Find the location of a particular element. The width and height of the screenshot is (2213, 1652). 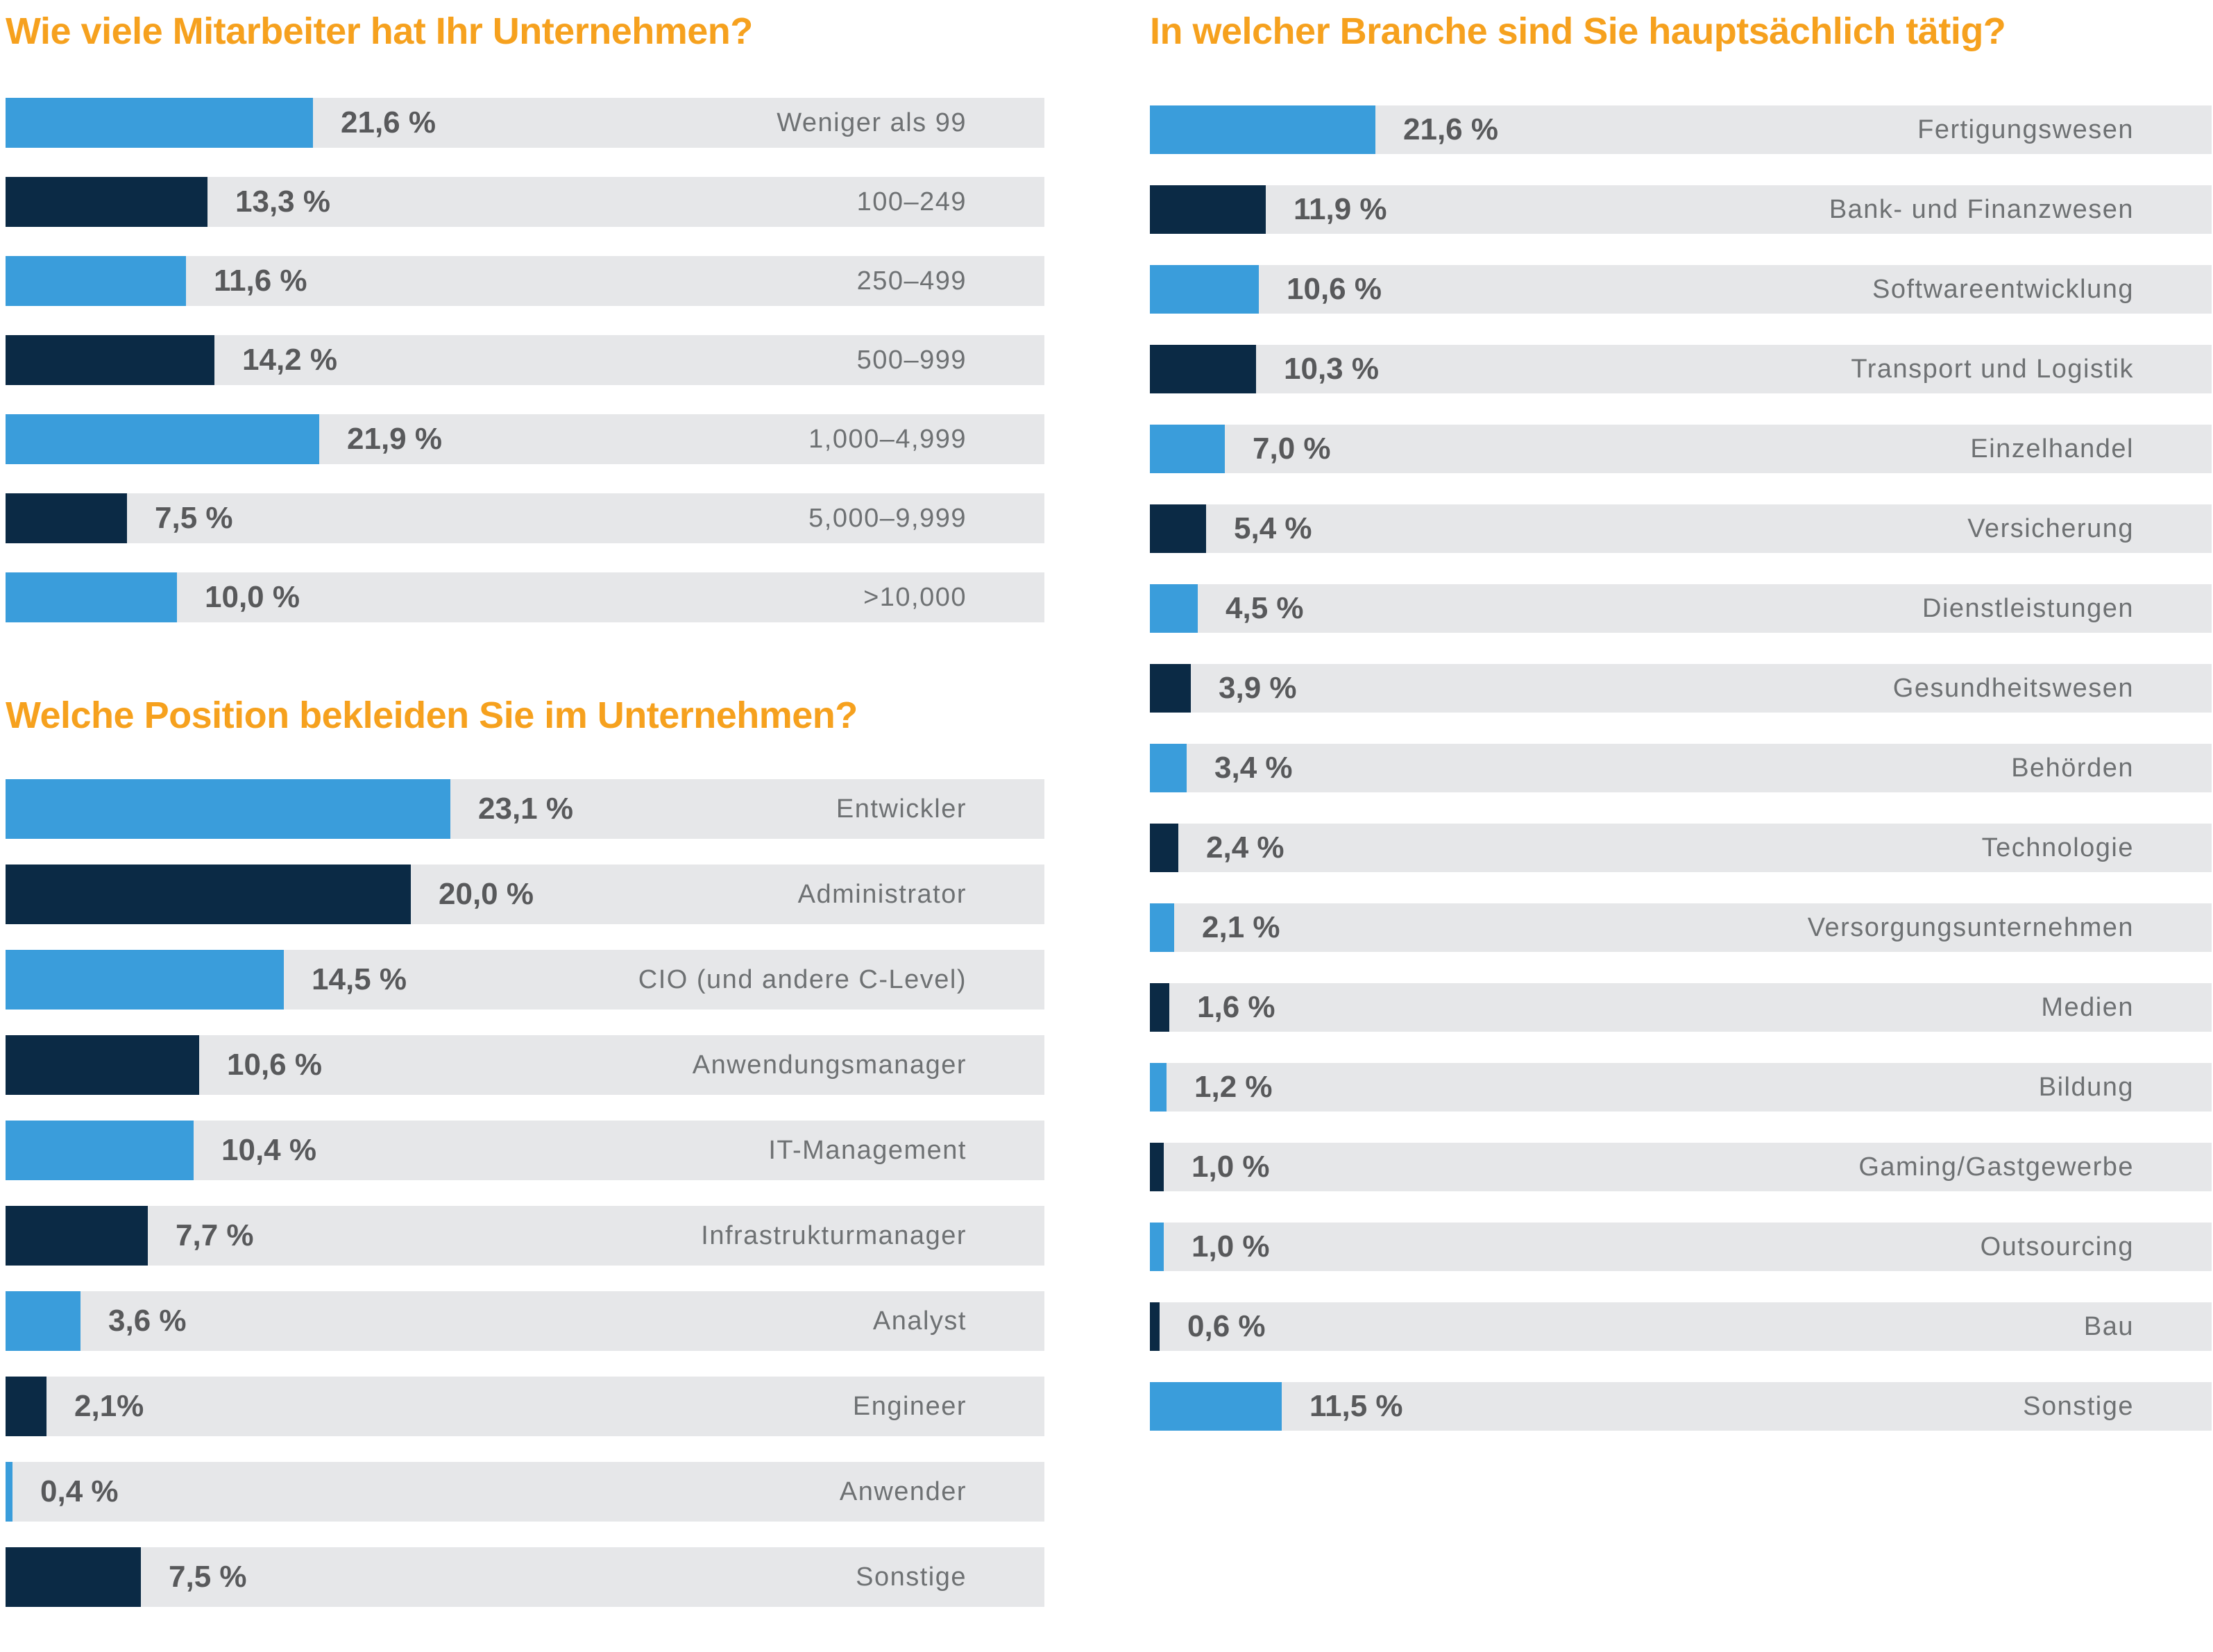

category-label: Behörden is located at coordinates (2073, 768).